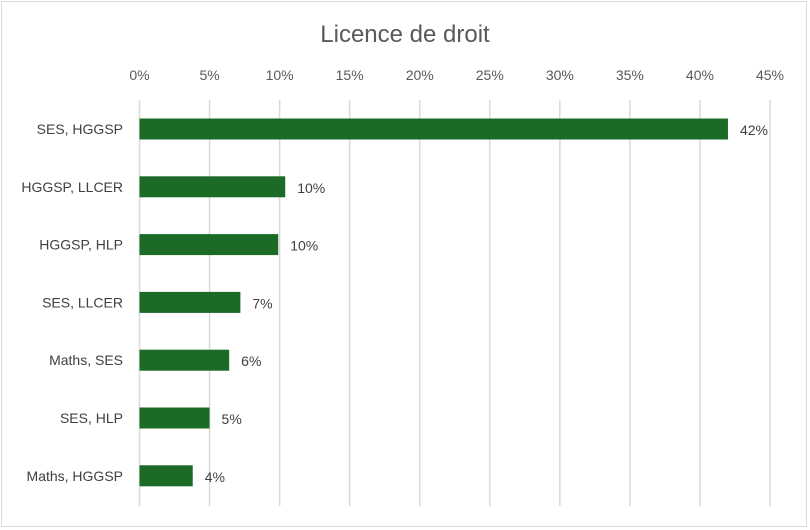  I want to click on x-tick-label: 0%, so click(139, 75).